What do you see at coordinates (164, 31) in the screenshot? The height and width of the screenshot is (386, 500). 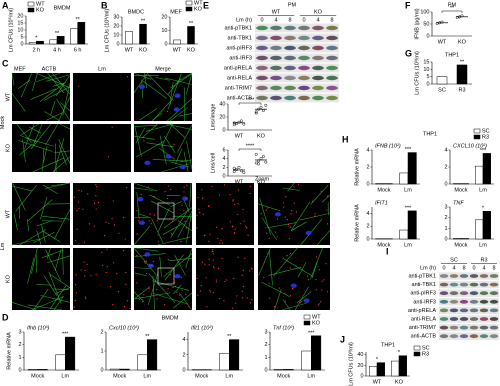 I see `y-tick-label: 10` at bounding box center [164, 31].